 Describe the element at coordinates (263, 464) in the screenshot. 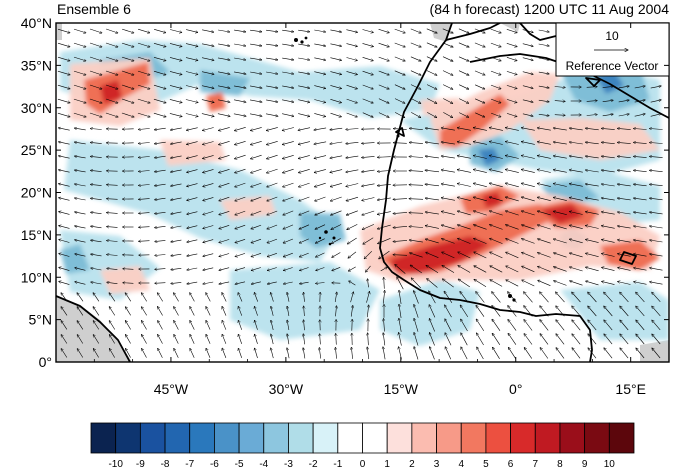

I see `colorbar-label: -4` at that location.